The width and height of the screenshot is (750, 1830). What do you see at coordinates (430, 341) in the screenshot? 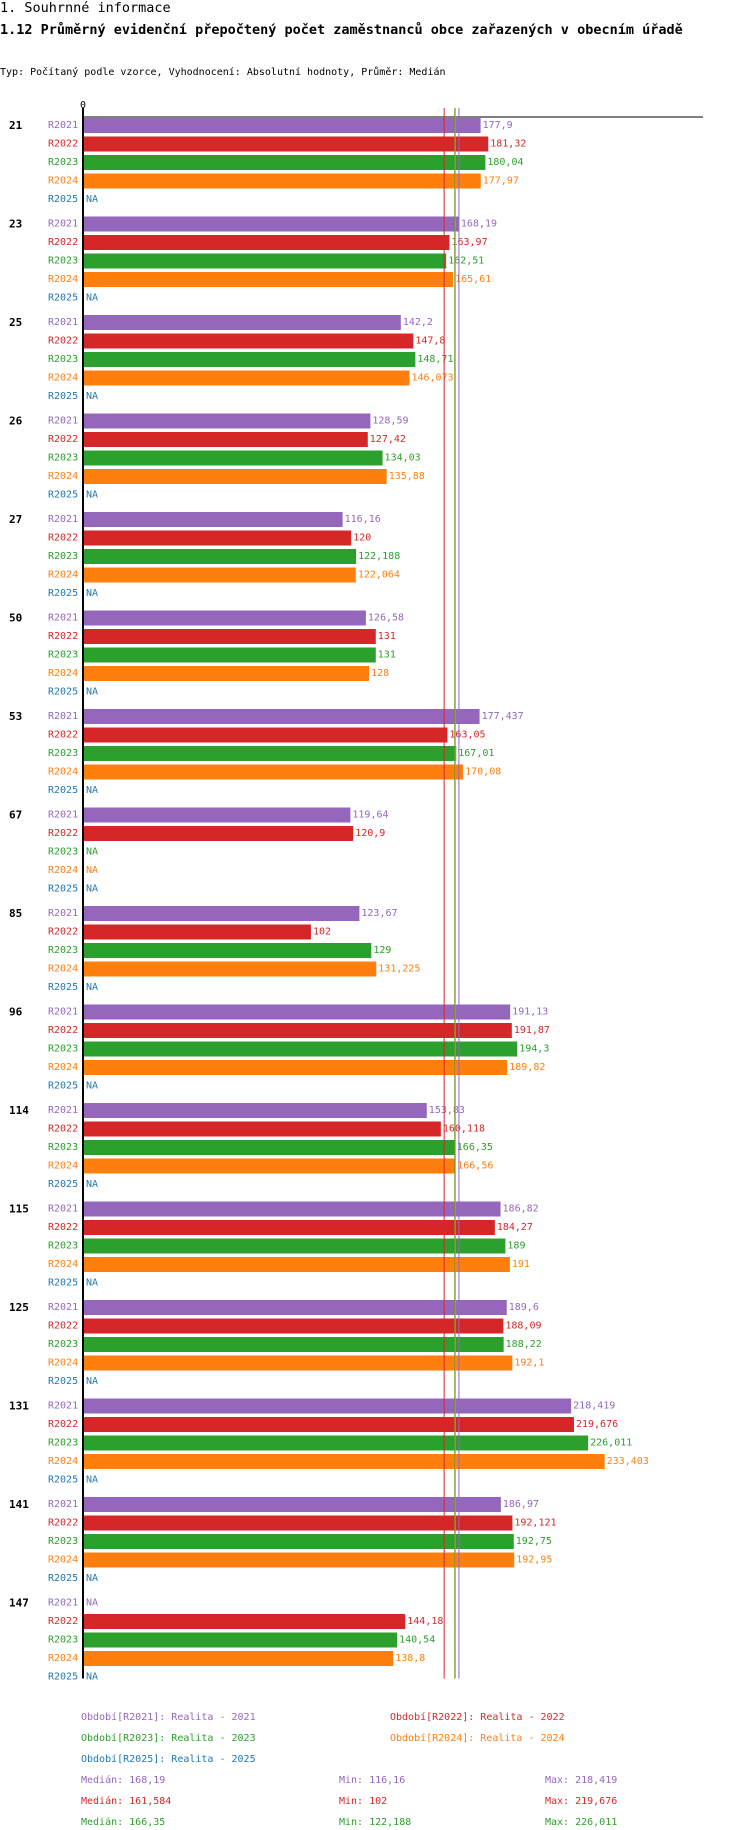
I see `data-label: 147,8` at bounding box center [430, 341].